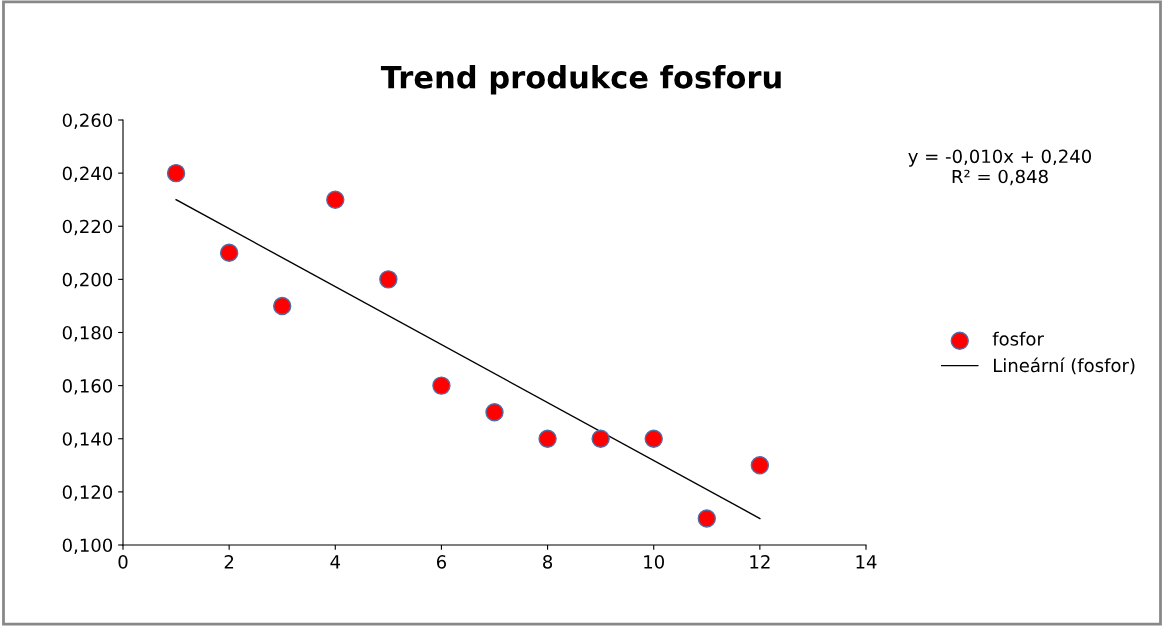 The width and height of the screenshot is (1164, 626). What do you see at coordinates (123, 562) in the screenshot?
I see `x-tick-label: 0` at bounding box center [123, 562].